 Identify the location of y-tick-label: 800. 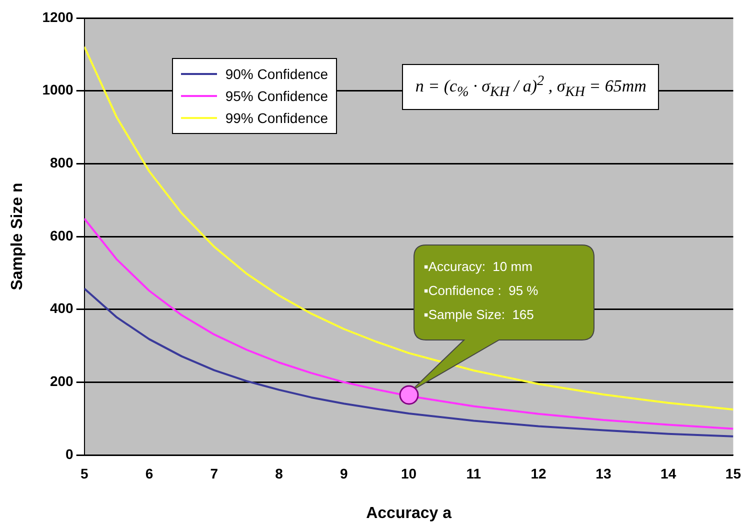
(62, 162).